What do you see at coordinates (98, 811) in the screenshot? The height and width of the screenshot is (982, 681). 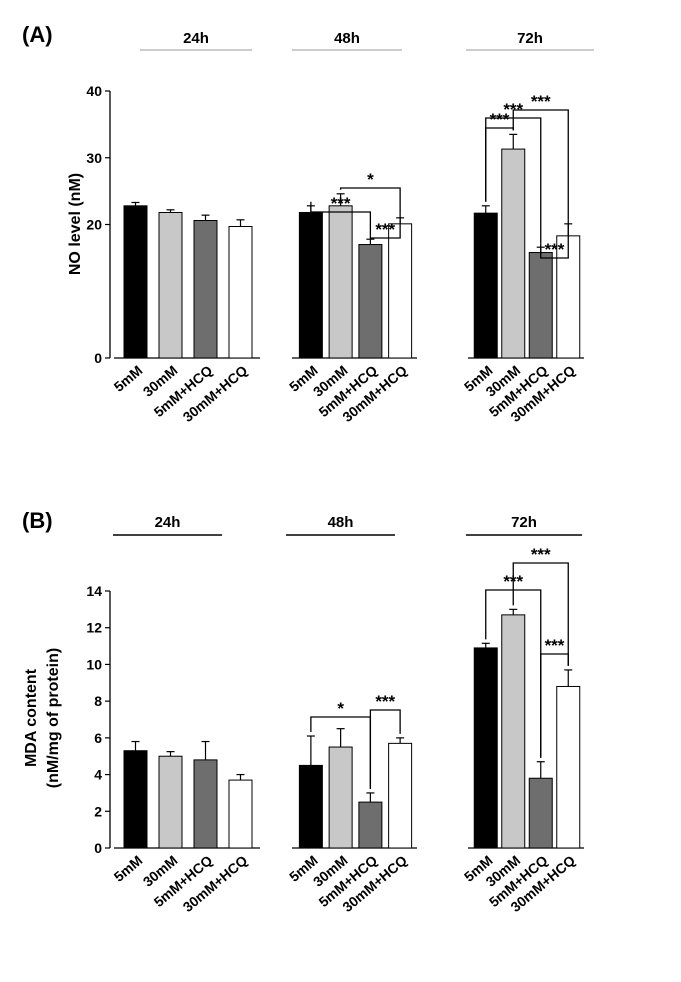 I see `y-tick-label: 2` at bounding box center [98, 811].